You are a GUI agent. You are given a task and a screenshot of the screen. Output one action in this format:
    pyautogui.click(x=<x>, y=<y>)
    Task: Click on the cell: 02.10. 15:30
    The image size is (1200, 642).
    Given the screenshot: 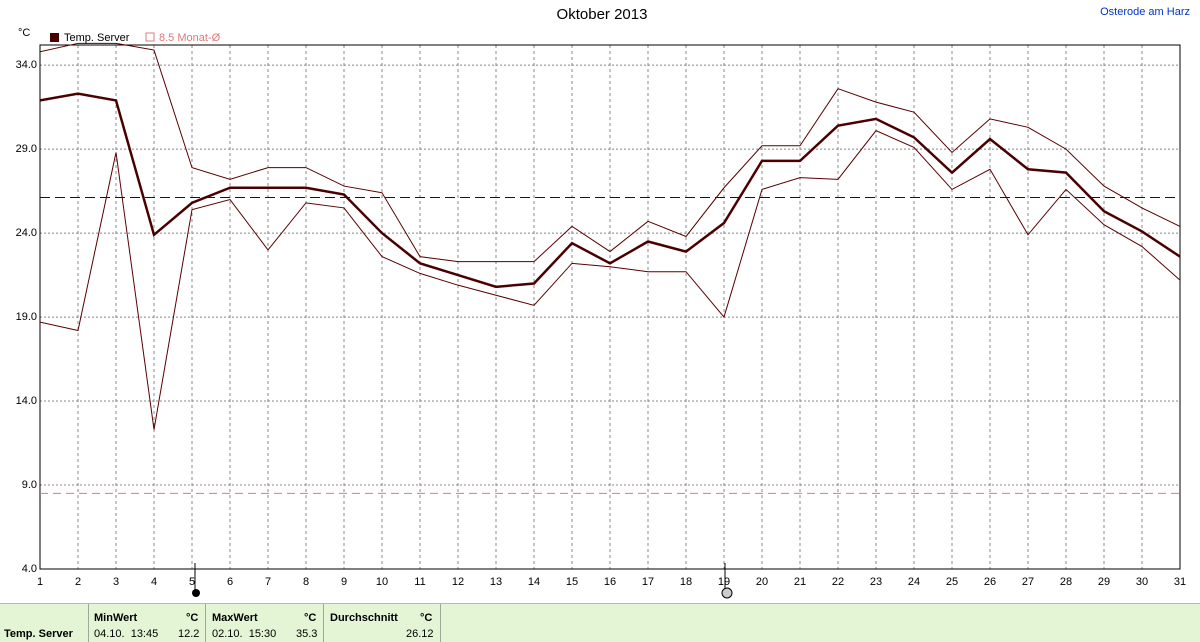 What is the action you would take?
    pyautogui.click(x=244, y=634)
    